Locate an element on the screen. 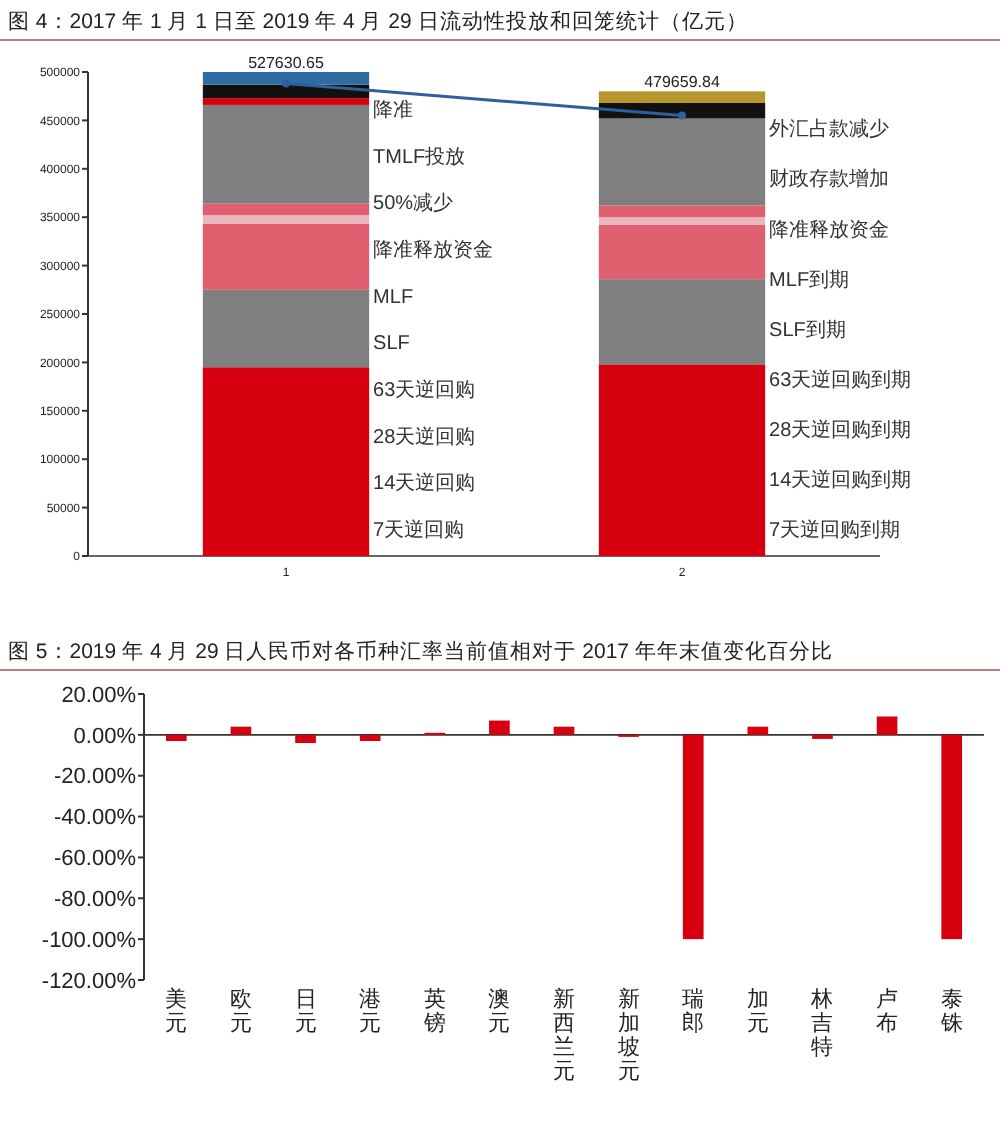 This screenshot has width=1000, height=1146. x-tick-label: 美元 is located at coordinates (176, 1011).